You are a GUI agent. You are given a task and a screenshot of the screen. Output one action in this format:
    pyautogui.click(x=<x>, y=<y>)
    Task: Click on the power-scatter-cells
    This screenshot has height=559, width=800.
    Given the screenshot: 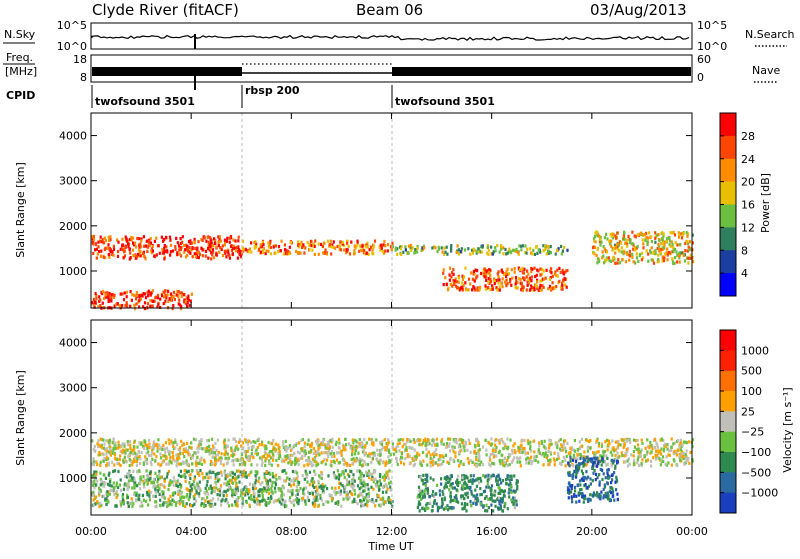 What is the action you would take?
    pyautogui.click(x=393, y=270)
    